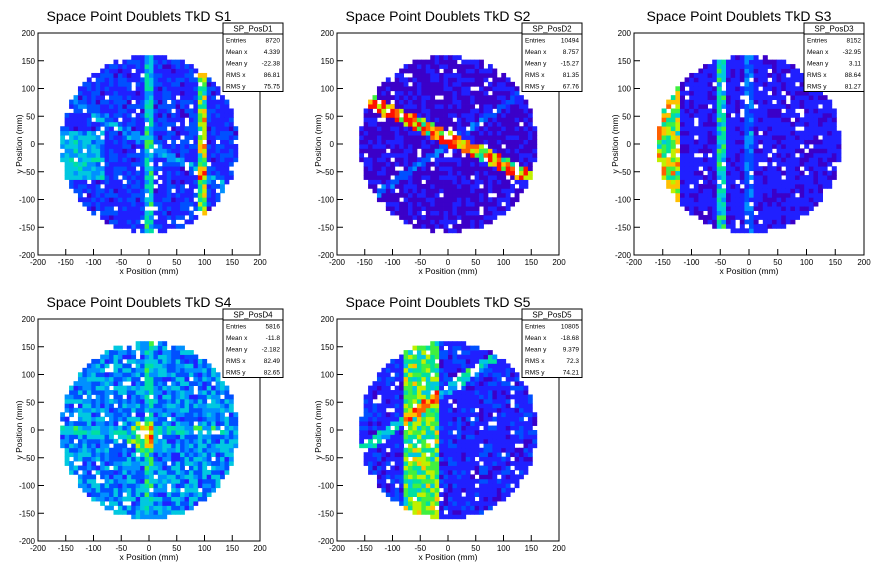 This screenshot has width=896, height=572. I want to click on y-tick-label: 150, so click(625, 61).